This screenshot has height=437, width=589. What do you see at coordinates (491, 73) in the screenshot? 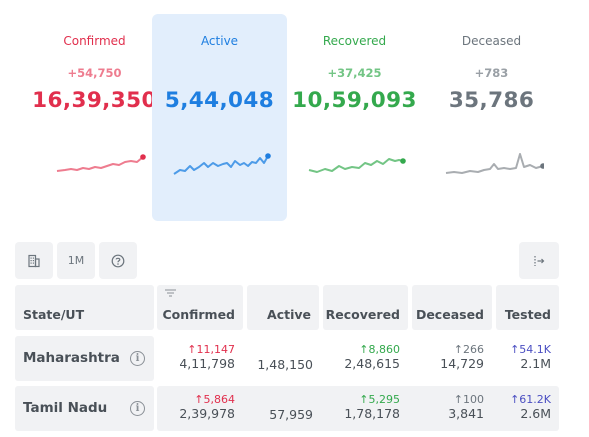
I see `deceased-delta: +783` at bounding box center [491, 73].